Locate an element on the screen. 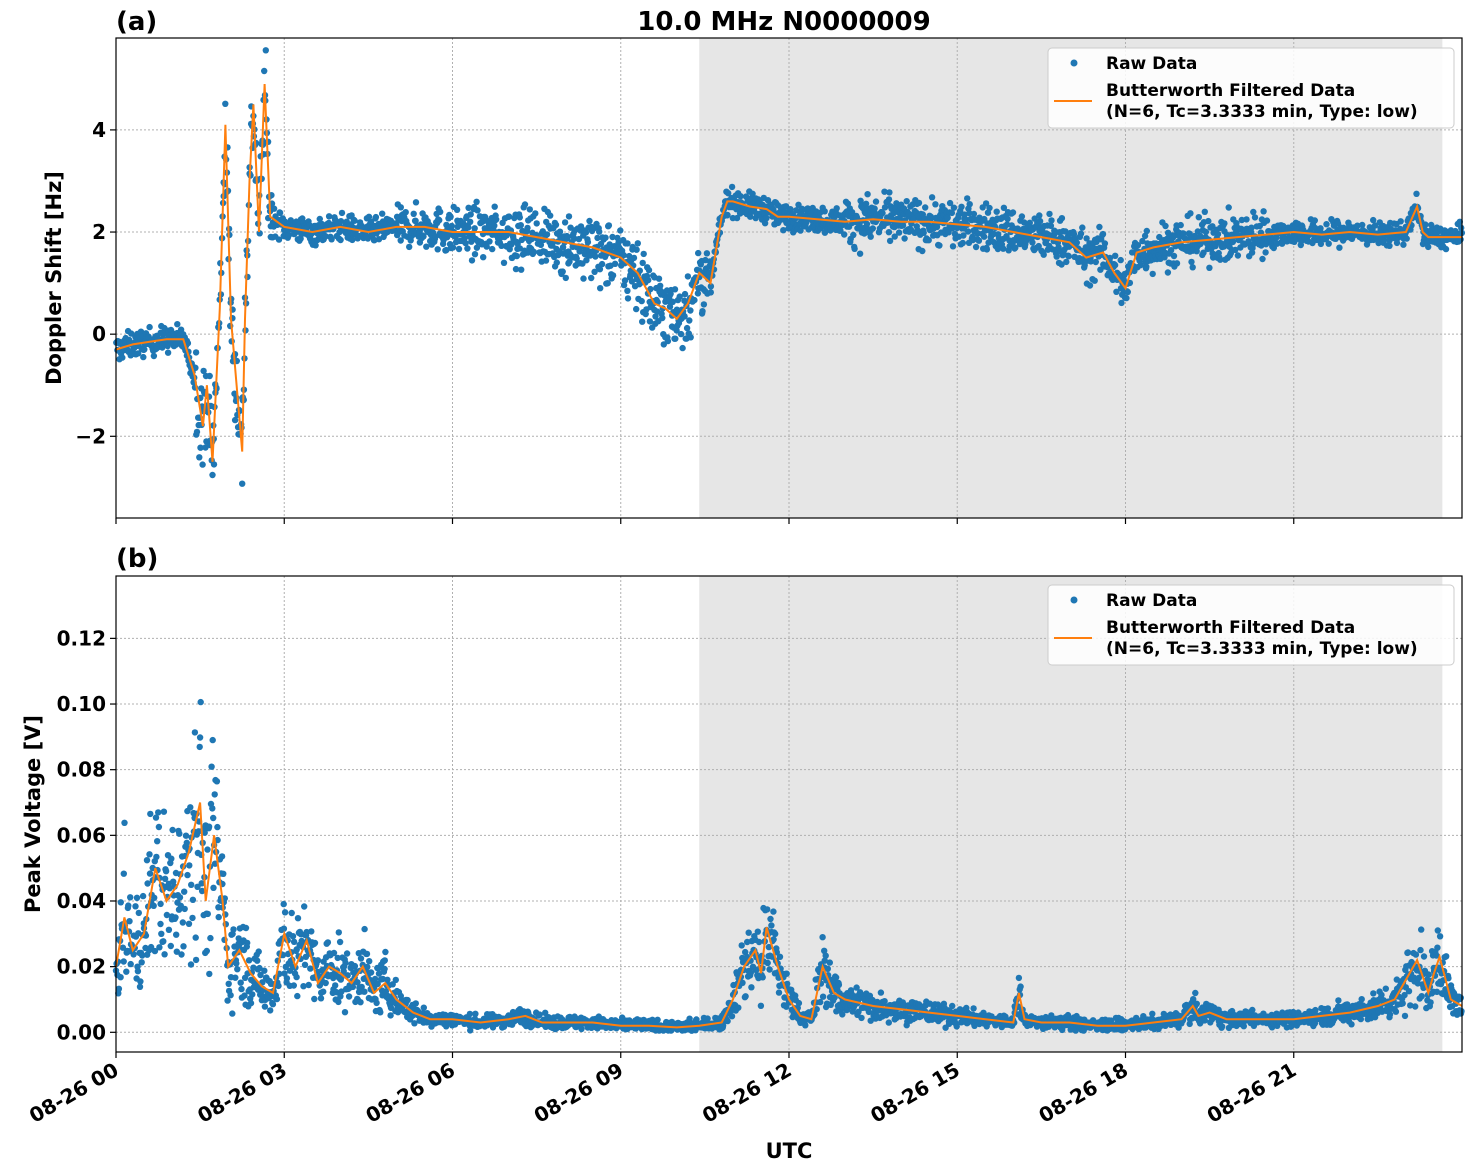  panel-a-ylabel: Doppler Shift [Hz] is located at coordinates (54, 278).